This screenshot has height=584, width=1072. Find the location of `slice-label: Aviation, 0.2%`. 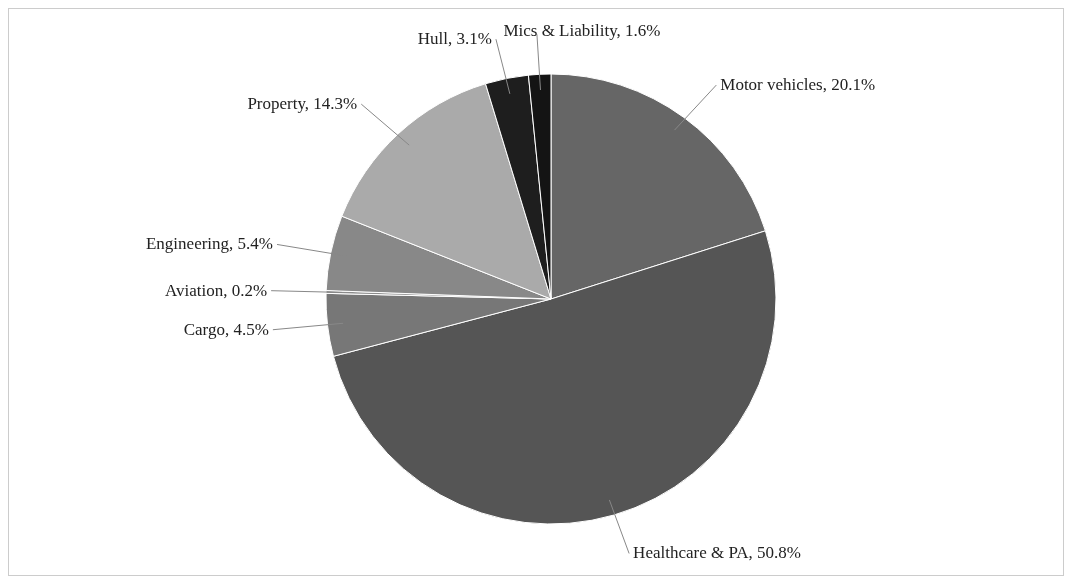

slice-label: Aviation, 0.2% is located at coordinates (216, 290).